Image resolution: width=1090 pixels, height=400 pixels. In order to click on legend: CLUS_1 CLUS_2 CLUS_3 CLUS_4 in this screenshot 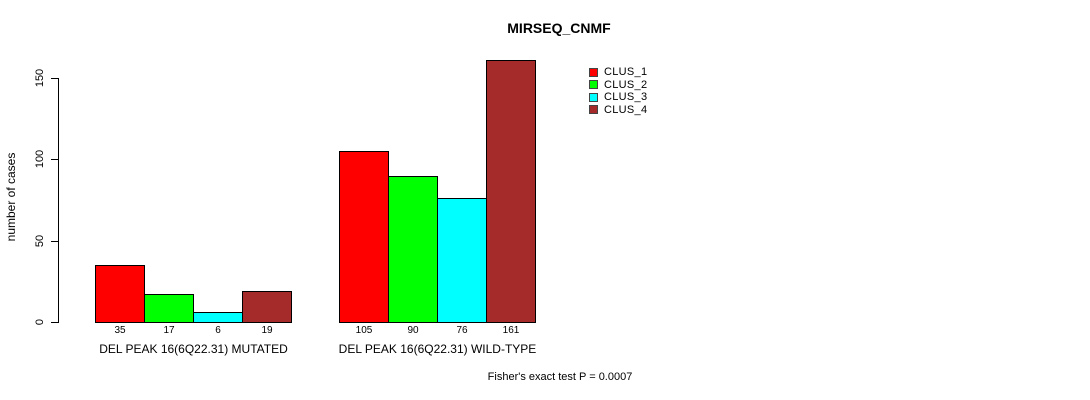, I will do `click(618, 91)`.